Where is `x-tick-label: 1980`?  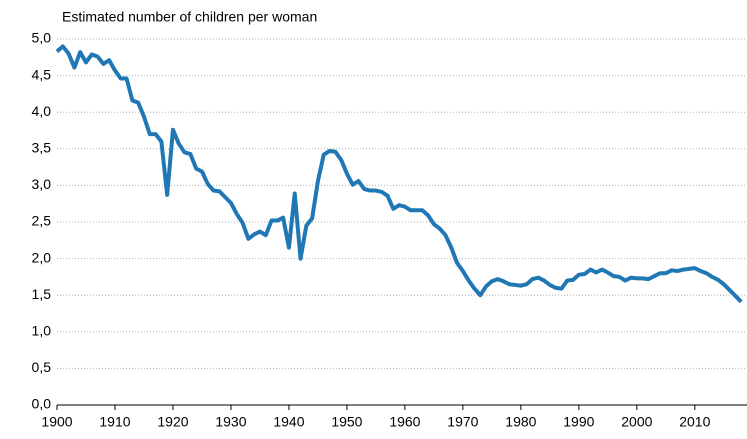
x-tick-label: 1980 is located at coordinates (520, 422).